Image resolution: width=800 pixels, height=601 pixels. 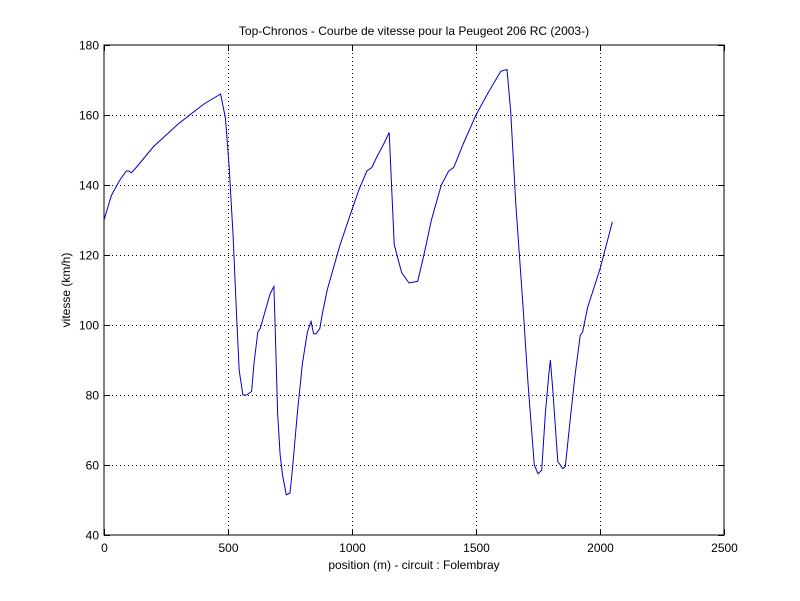 I want to click on y-tick-label: 80, so click(x=93, y=396).